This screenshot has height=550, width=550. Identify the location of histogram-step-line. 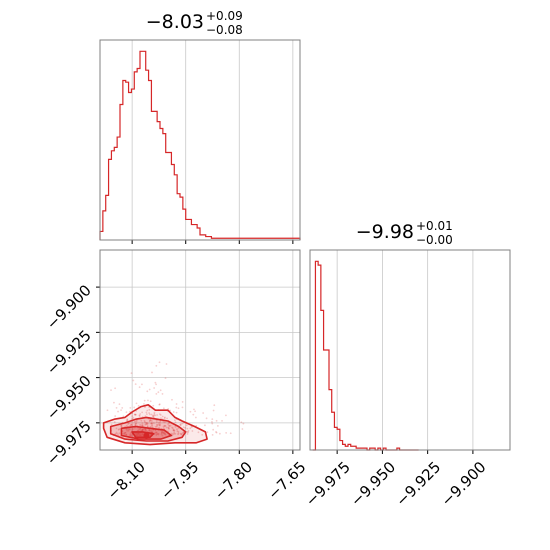
(200, 145).